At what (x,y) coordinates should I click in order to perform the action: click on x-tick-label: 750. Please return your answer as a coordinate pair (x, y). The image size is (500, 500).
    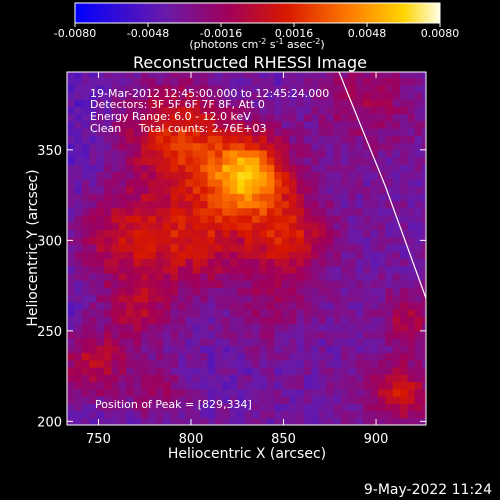
    Looking at the image, I should click on (98, 439).